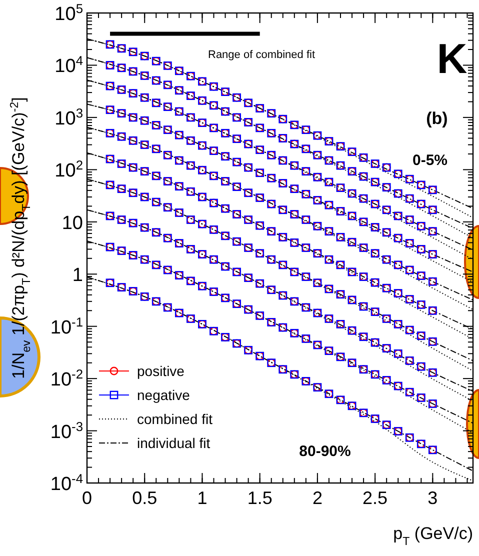  What do you see at coordinates (68, 117) in the screenshot?
I see `y-tick-label: 10$^{3}$` at bounding box center [68, 117].